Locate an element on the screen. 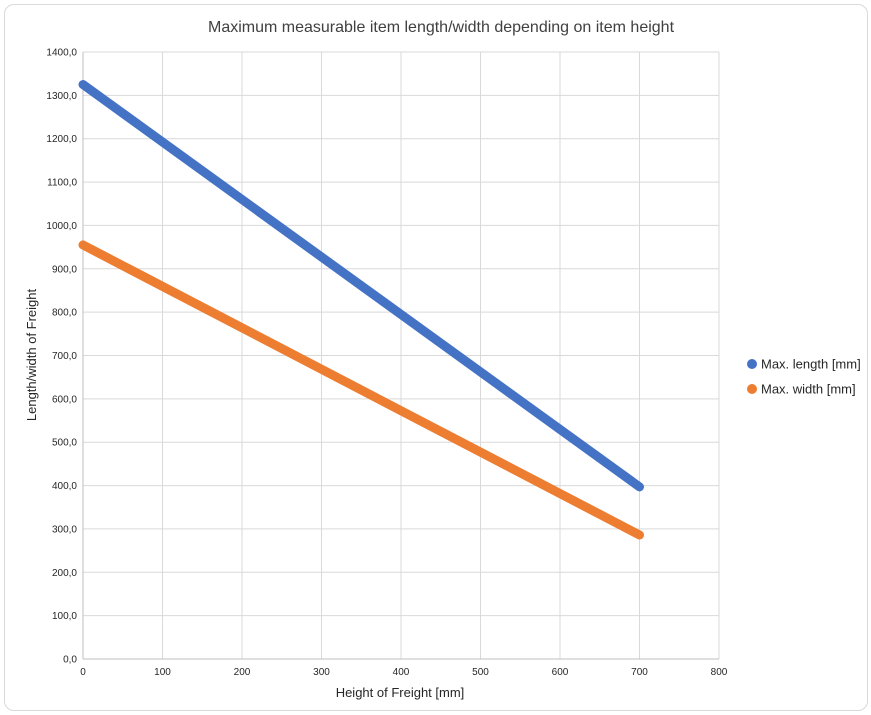 This screenshot has height=715, width=871. y-axis-title: Length/width of Freight is located at coordinates (31, 354).